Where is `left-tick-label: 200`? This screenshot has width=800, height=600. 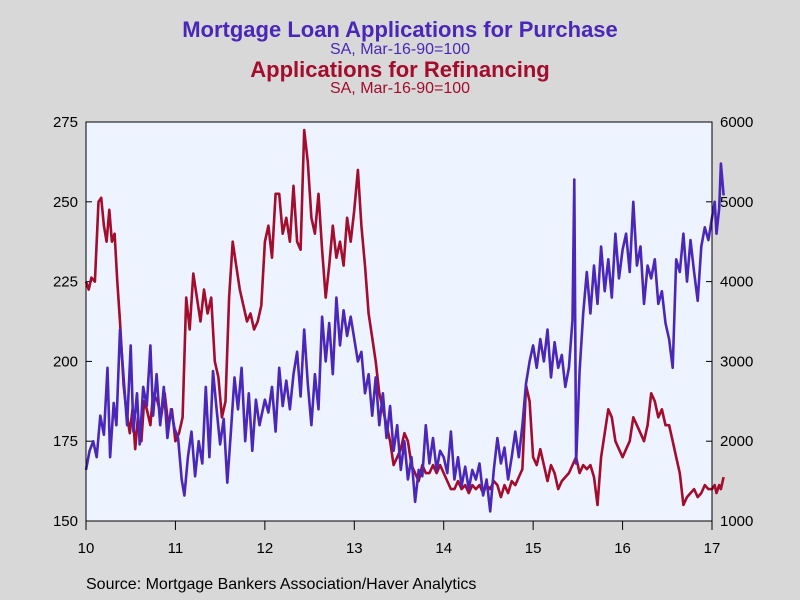 left-tick-label: 200 is located at coordinates (65, 361).